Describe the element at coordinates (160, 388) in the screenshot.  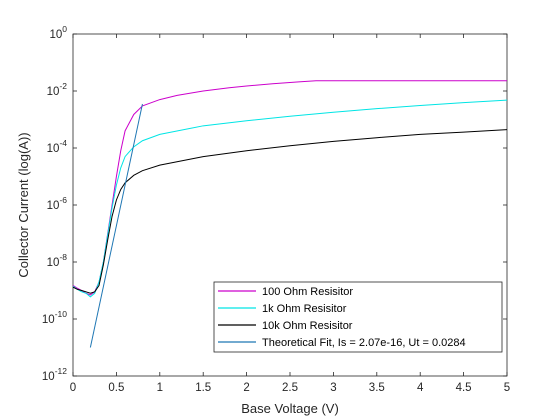
I see `x-tick-label: 1` at that location.